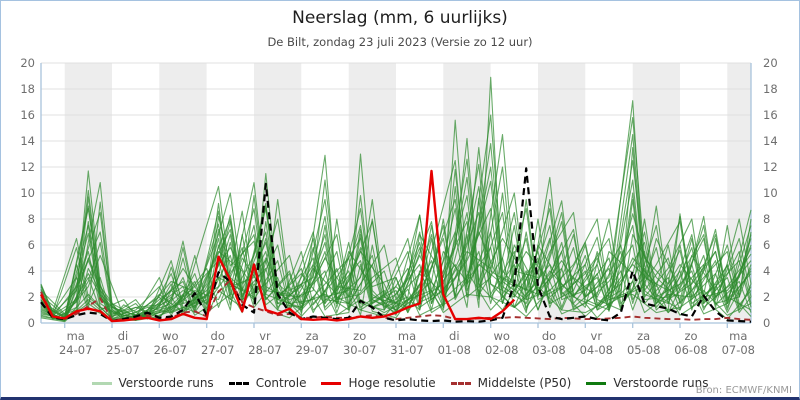 This screenshot has height=400, width=800. I want to click on x-label-31-07: ma 31-07, so click(406, 343).